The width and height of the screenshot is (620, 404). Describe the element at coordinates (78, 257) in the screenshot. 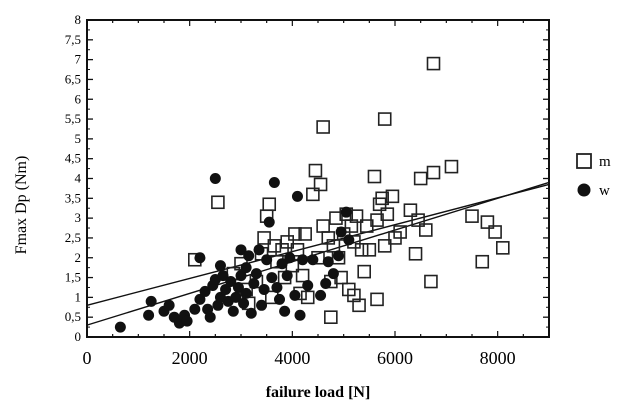

I see `y-tick-label: 2` at that location.